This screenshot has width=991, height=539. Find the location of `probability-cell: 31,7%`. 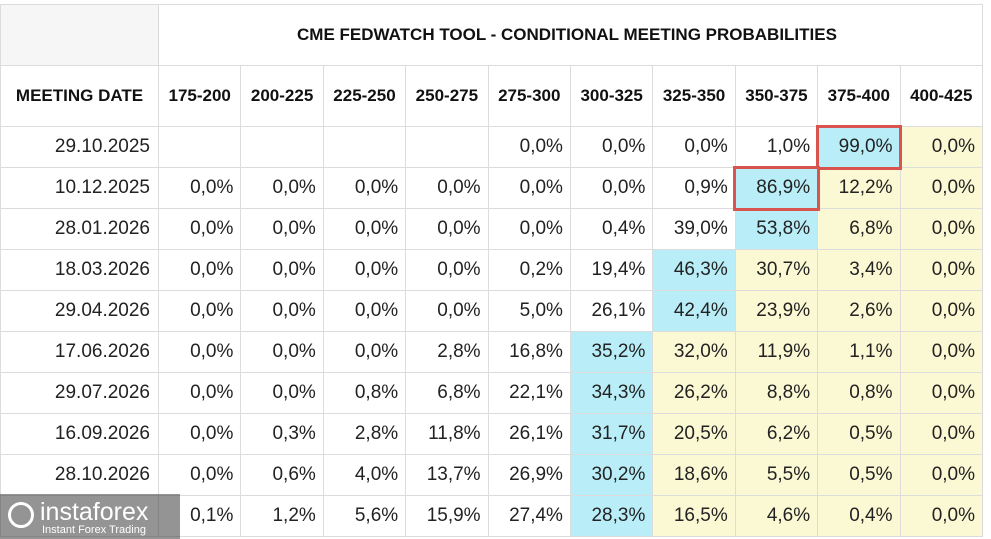

probability-cell: 31,7% is located at coordinates (611, 434).